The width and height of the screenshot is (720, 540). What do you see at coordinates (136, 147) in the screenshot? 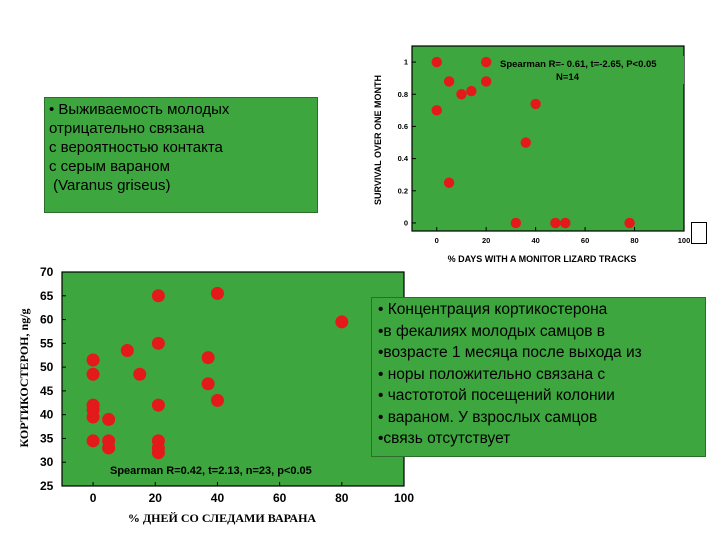
I see `survival-note-line-3: с вероятностью контакта` at bounding box center [136, 147].